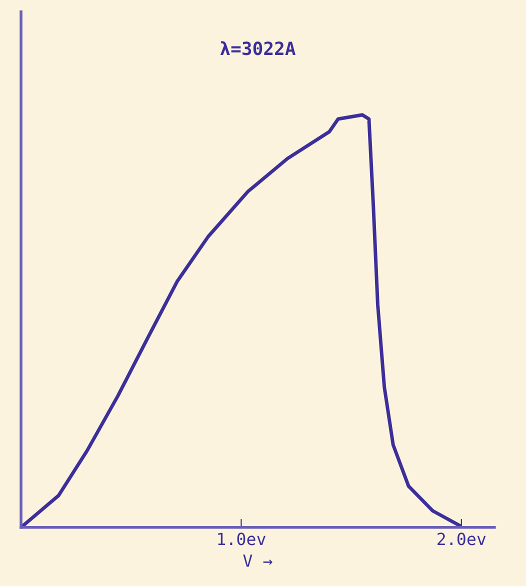  What do you see at coordinates (242, 539) in the screenshot?
I see `x-tick-label: 1.0ev` at bounding box center [242, 539].